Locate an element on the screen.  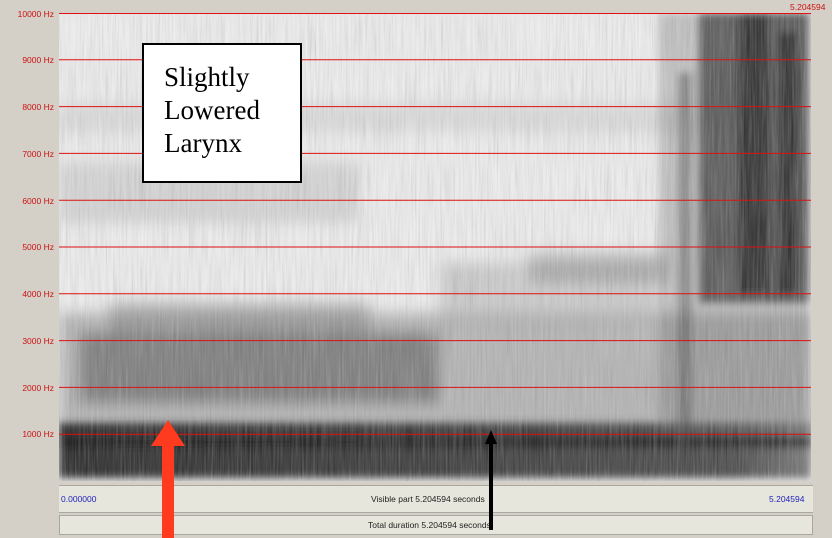
annotation-title-box: Slightly Lowered Larynx is located at coordinates (222, 113).